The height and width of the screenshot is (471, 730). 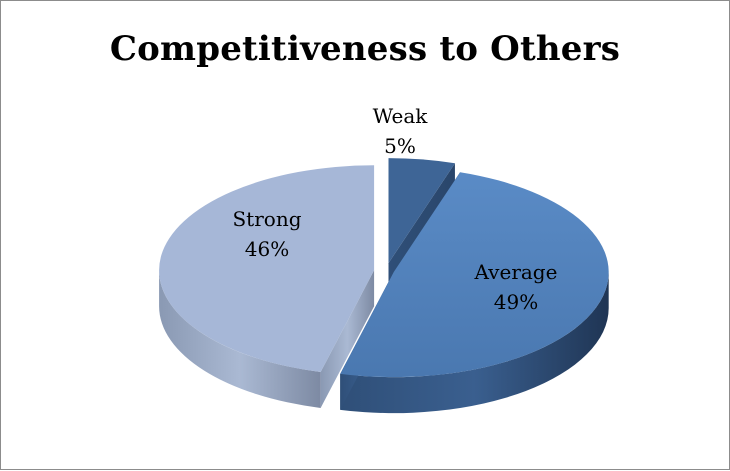 What do you see at coordinates (267, 268) in the screenshot?
I see `pie-slice-strong` at bounding box center [267, 268].